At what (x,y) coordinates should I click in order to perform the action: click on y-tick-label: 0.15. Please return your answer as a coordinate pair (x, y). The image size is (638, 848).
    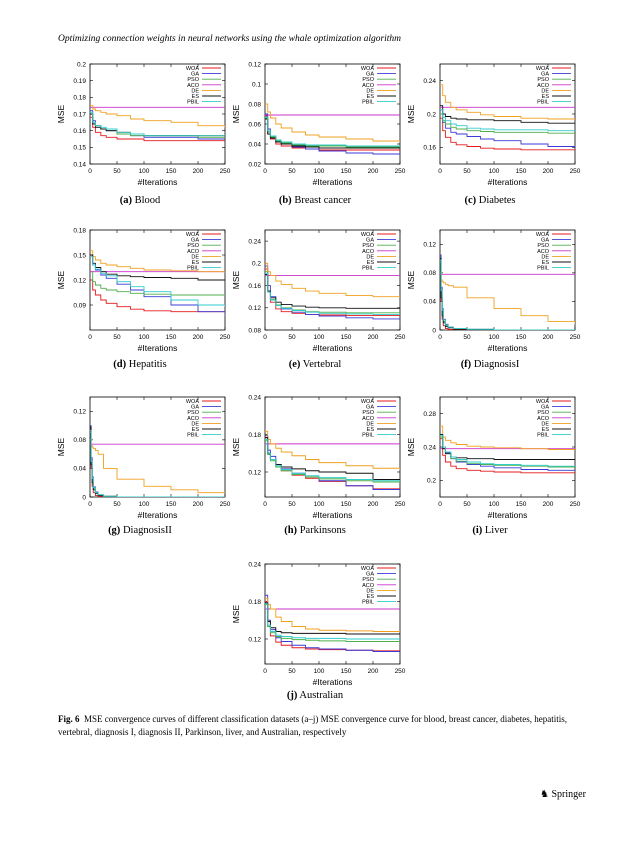
    Looking at the image, I should click on (79, 255).